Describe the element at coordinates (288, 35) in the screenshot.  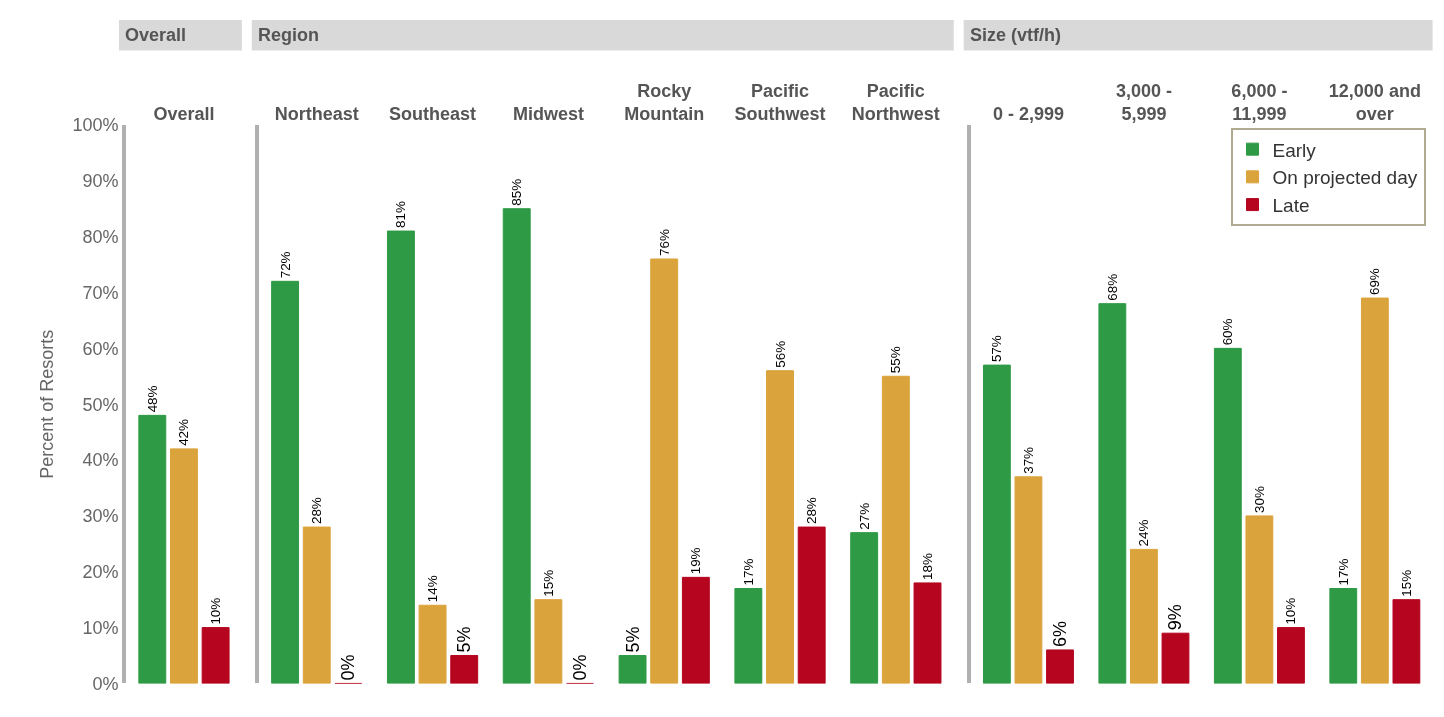
I see `chart-title: Region` at that location.